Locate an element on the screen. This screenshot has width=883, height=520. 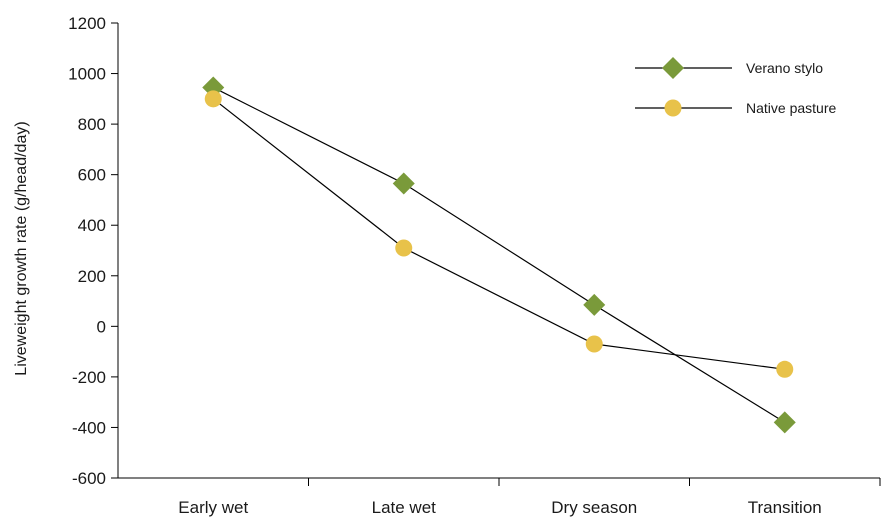
legend: Verano stylo Native pasture is located at coordinates (735, 87).